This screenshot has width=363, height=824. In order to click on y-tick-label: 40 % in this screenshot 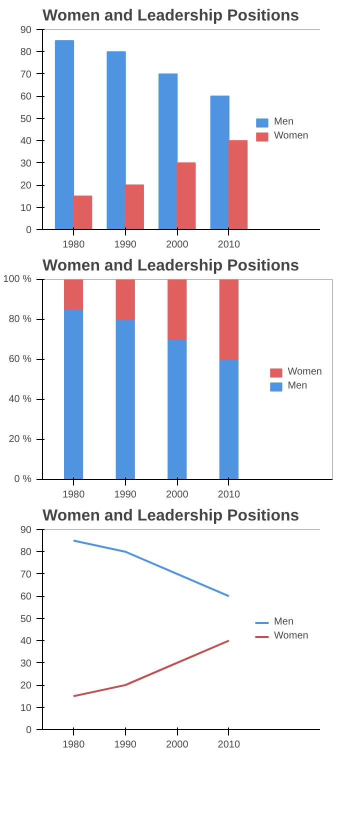, I will do `click(20, 399)`.